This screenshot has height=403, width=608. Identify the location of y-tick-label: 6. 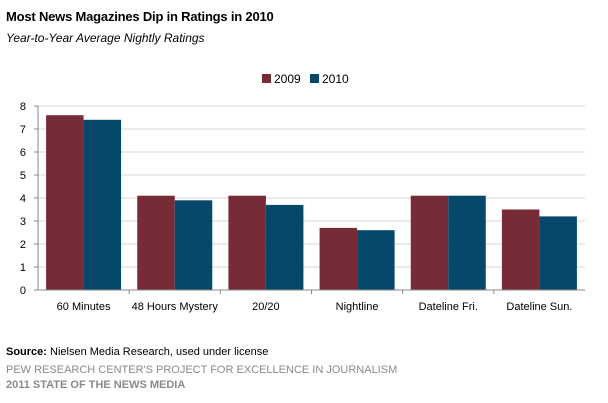
(23, 153).